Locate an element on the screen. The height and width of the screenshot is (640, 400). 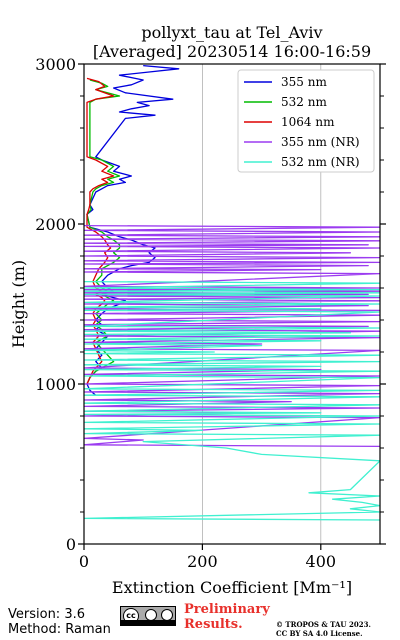
legend-label-0: 355 nm is located at coordinates (304, 82).